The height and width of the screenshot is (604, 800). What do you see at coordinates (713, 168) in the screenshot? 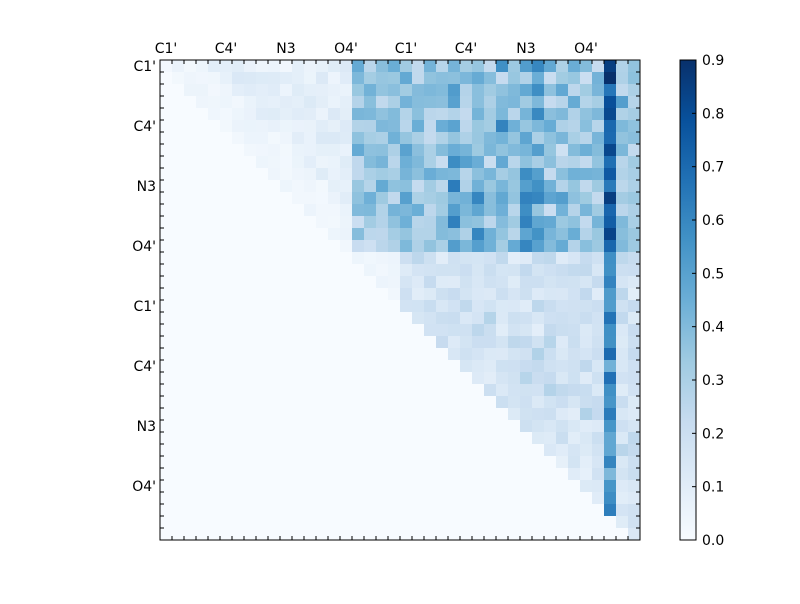
I see `colorbar-tick-label: 0.7` at bounding box center [713, 168].